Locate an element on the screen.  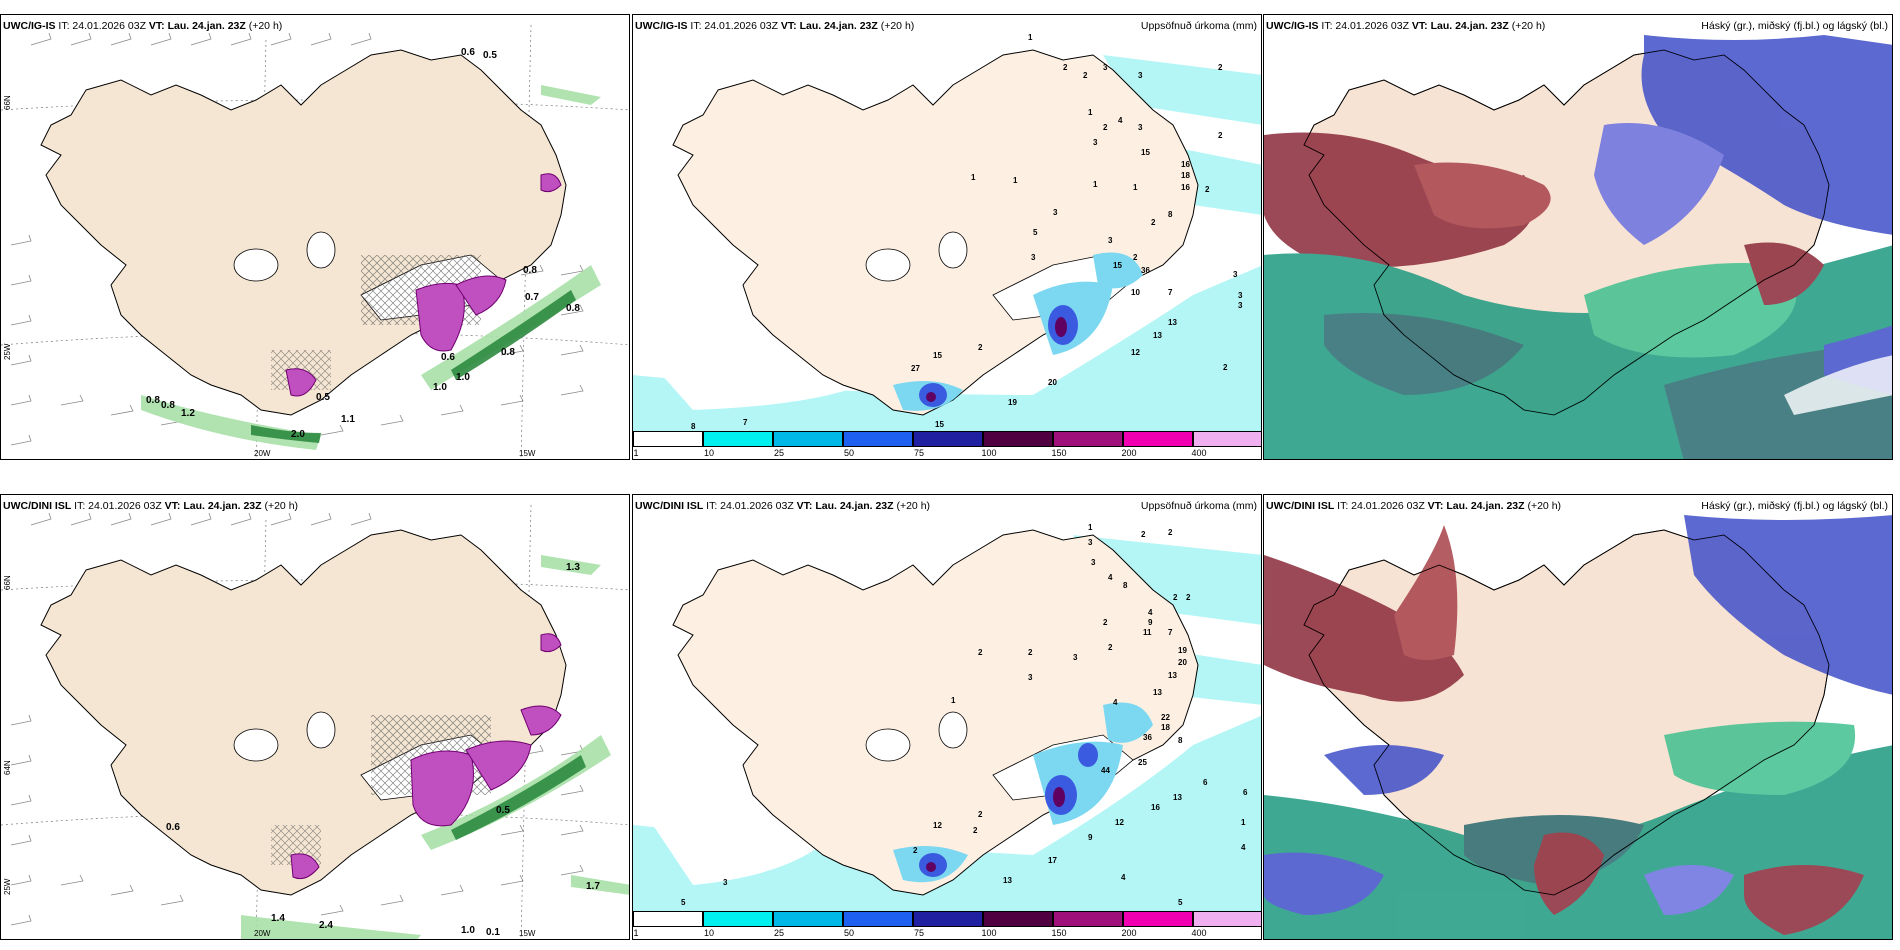
wind-barbs is located at coordinates (297, 239).